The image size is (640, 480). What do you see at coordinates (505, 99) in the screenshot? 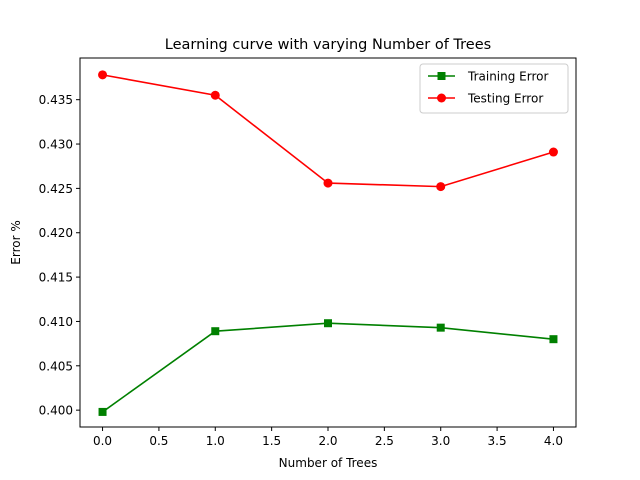
I see `legend-label-testing-error: Testing Error` at bounding box center [505, 99].